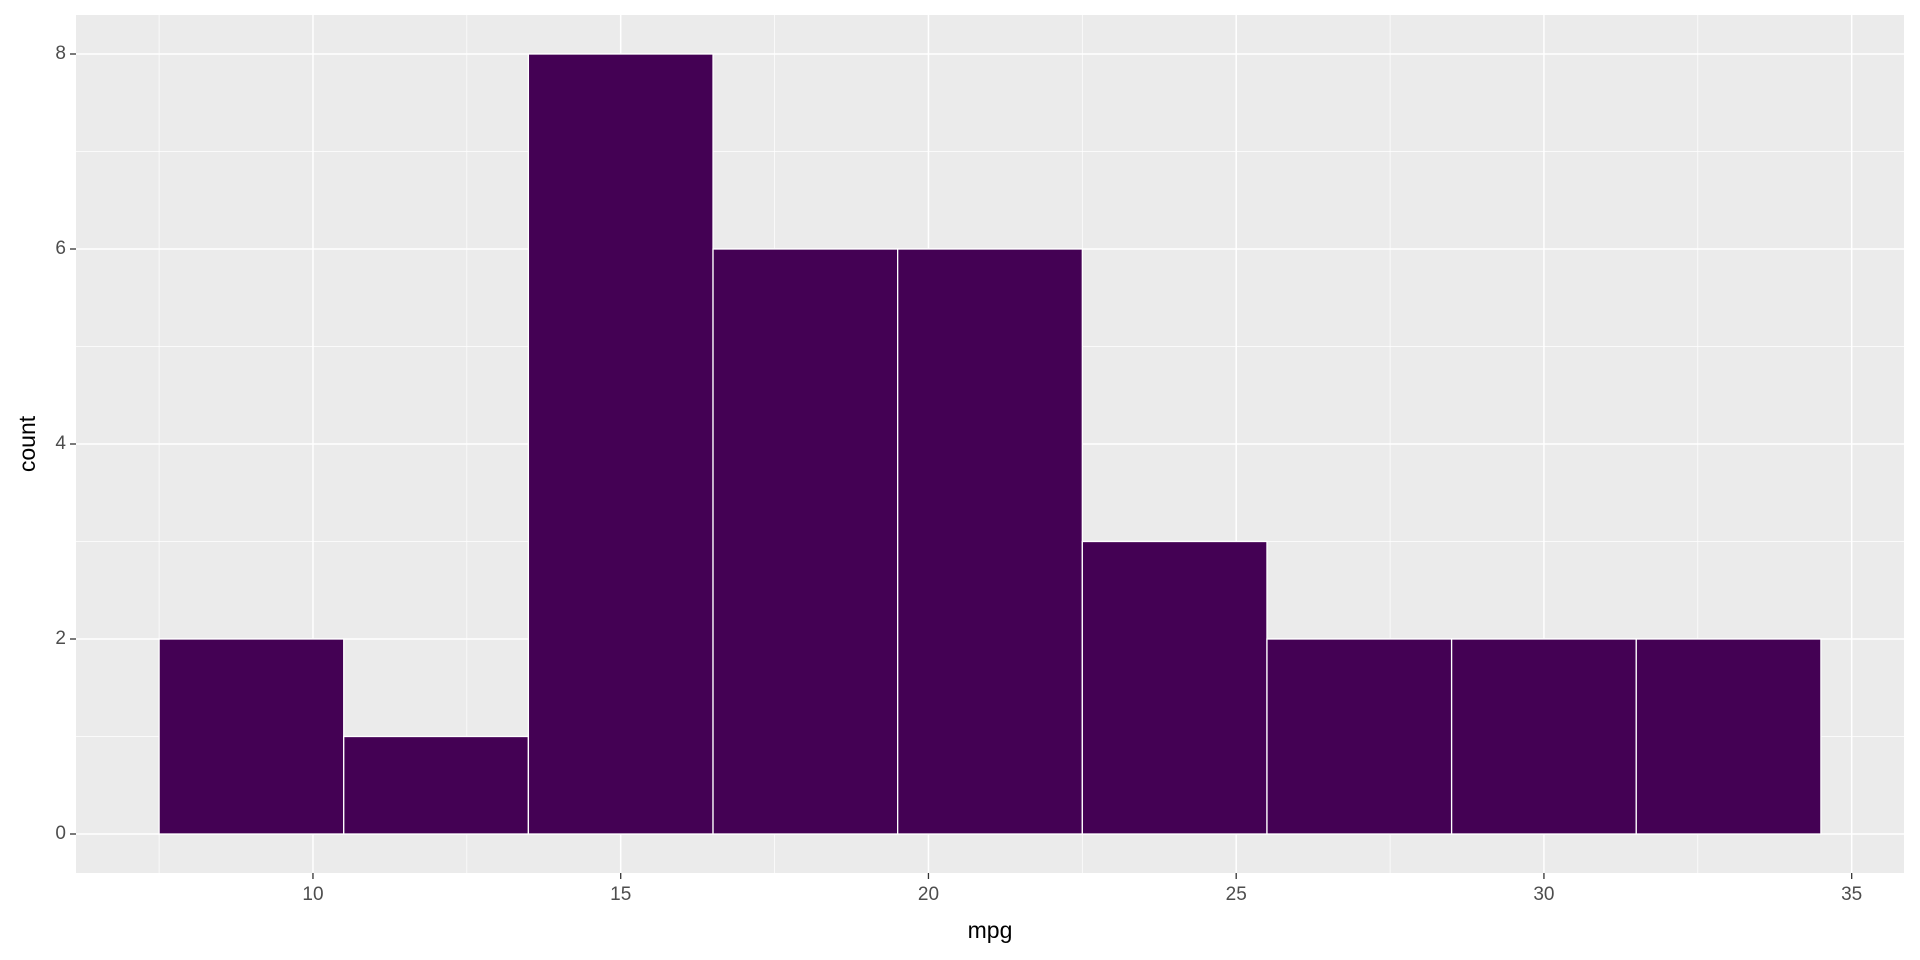 Image resolution: width=1920 pixels, height=960 pixels. What do you see at coordinates (990, 930) in the screenshot?
I see `x-axis-title: mpg` at bounding box center [990, 930].